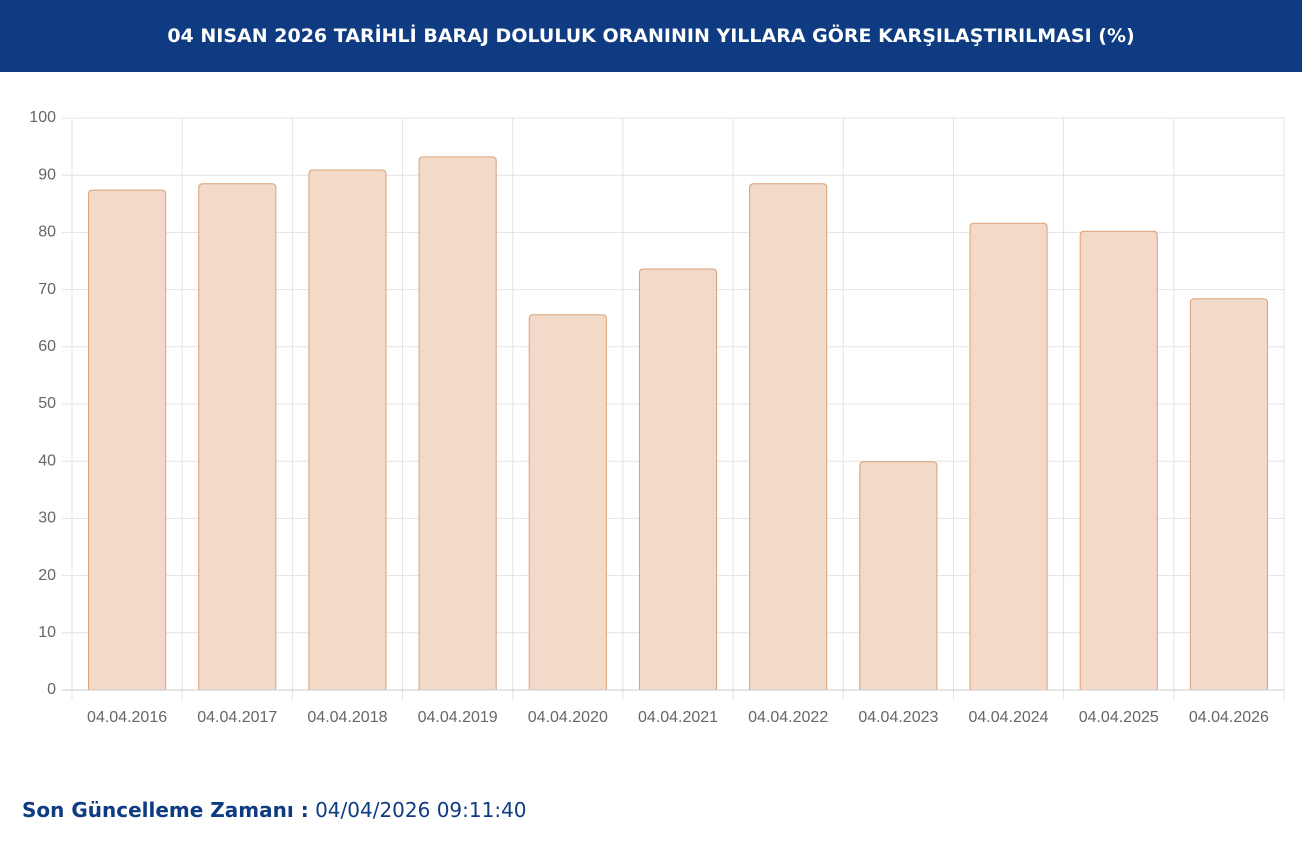  What do you see at coordinates (47, 403) in the screenshot?
I see `y-tick-label: 50` at bounding box center [47, 403].